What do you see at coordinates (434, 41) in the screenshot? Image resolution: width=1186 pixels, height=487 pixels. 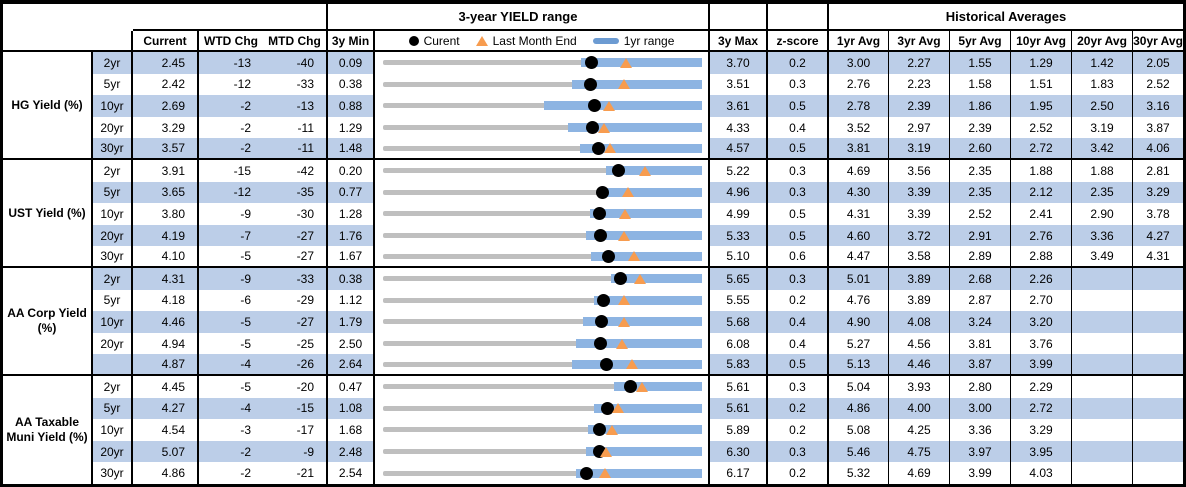 I see `legend-current-item: Curent` at bounding box center [434, 41].